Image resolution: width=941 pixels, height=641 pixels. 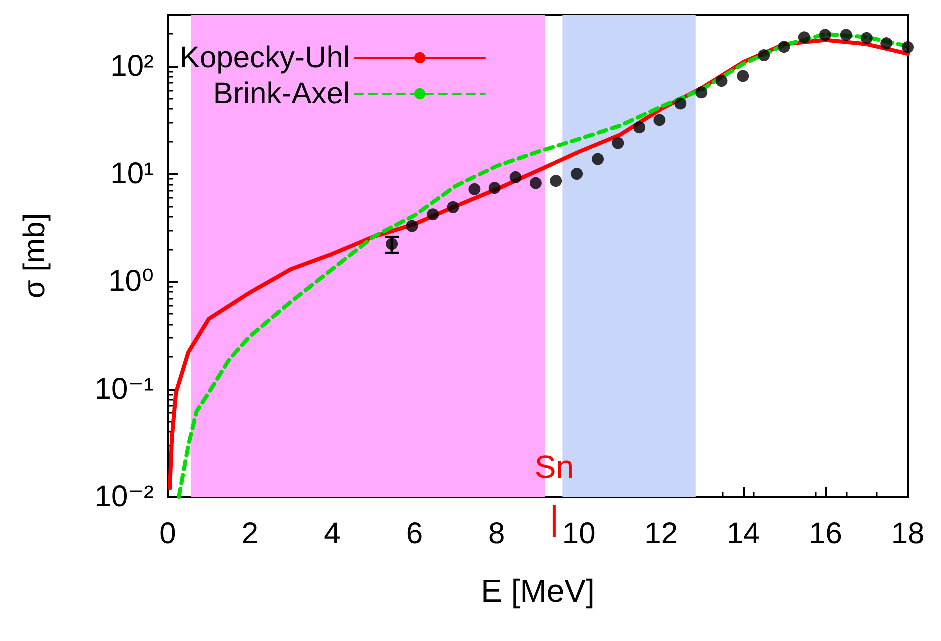 I want to click on x-tick-label: 18, so click(x=908, y=534).